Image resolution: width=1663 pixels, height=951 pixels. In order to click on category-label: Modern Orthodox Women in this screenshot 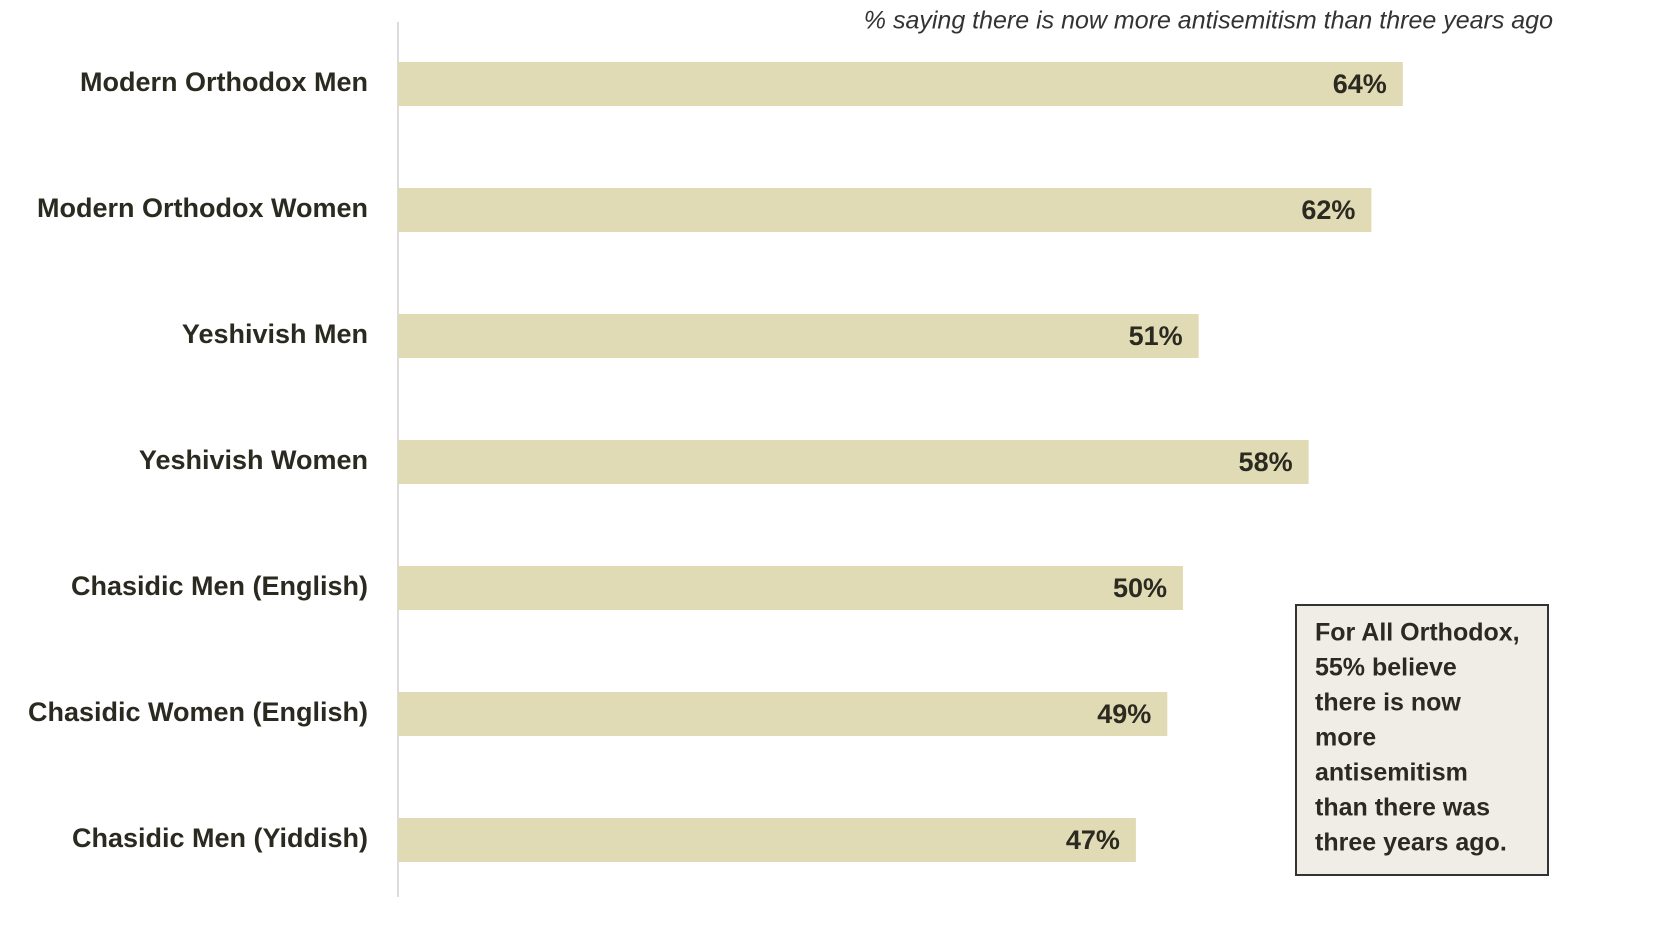, I will do `click(202, 208)`.